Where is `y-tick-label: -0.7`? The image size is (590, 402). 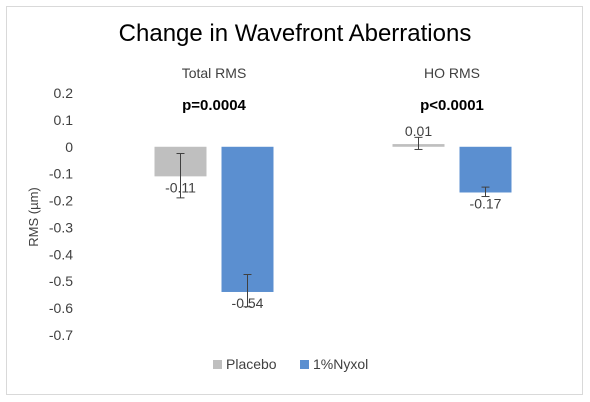
y-tick-label: -0.7 is located at coordinates (61, 335).